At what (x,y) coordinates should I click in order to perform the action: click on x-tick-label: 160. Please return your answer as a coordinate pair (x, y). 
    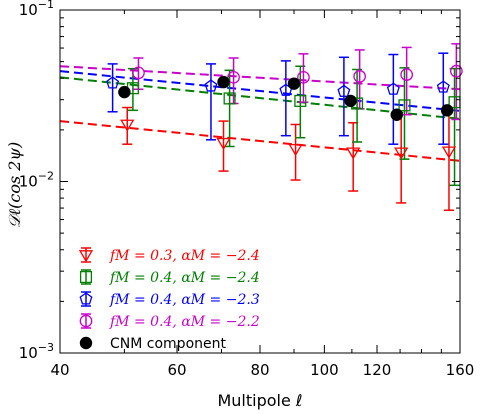
    Looking at the image, I should click on (460, 370).